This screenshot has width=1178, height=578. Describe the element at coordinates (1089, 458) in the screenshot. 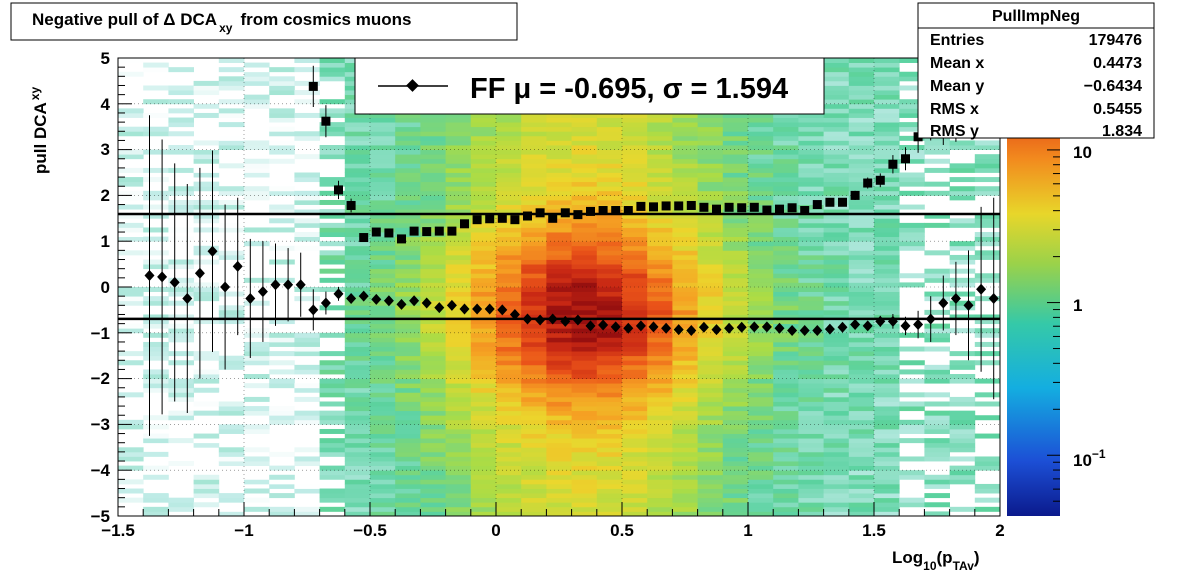

I see `z-tick-label: 10−1` at that location.